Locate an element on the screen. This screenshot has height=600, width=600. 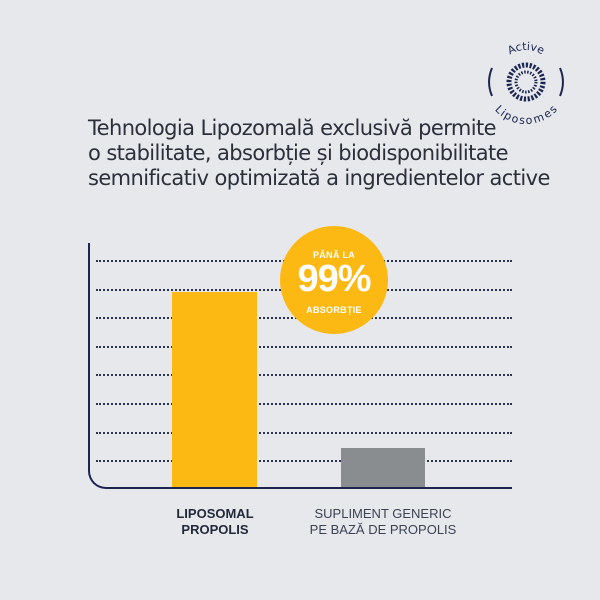
x-label-liposomal: LIPOSOMAL PROPOLIS is located at coordinates (215, 522).